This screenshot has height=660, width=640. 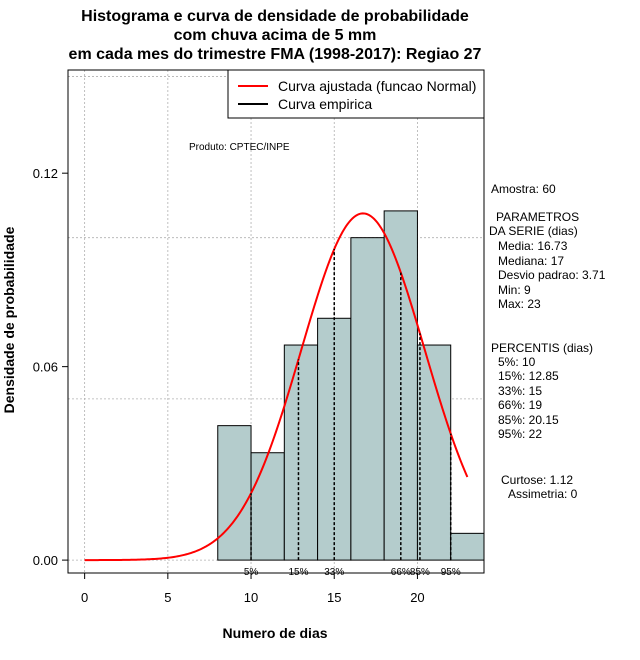 I want to click on stat-mediana: Mediana: 17, so click(x=531, y=261).